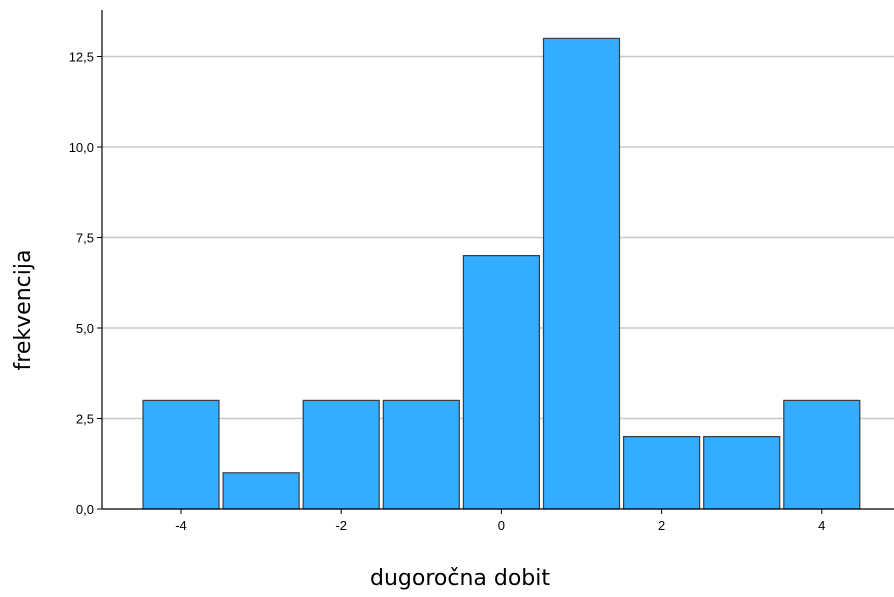  What do you see at coordinates (85, 419) in the screenshot?
I see `y-tick-label: 2,5` at bounding box center [85, 419].